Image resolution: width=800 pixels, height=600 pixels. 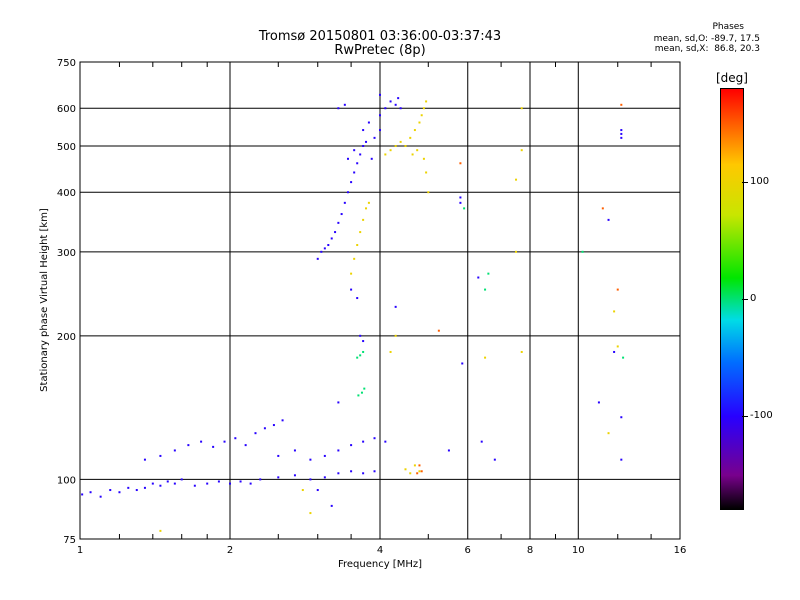 I want to click on x-tick-label: 4, so click(x=380, y=550).